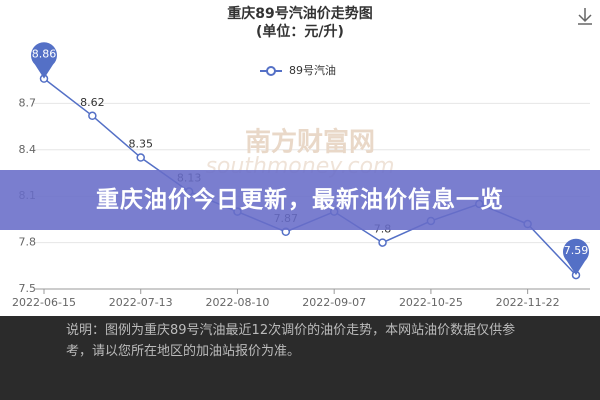 The width and height of the screenshot is (600, 400). Describe the element at coordinates (585, 16) in the screenshot. I see `download-icon` at that location.